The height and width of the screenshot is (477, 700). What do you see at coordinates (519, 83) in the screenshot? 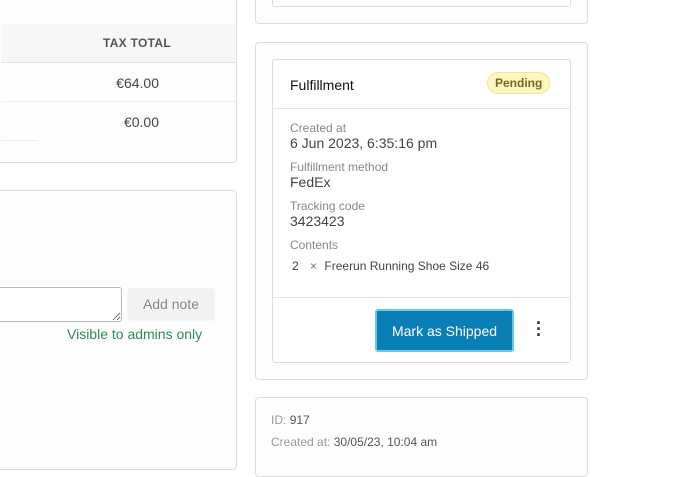
I see `status-badge: Pending` at bounding box center [519, 83].